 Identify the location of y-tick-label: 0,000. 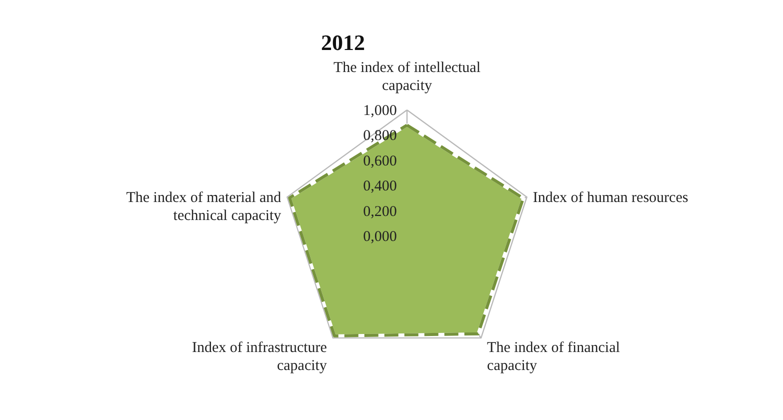
(380, 237).